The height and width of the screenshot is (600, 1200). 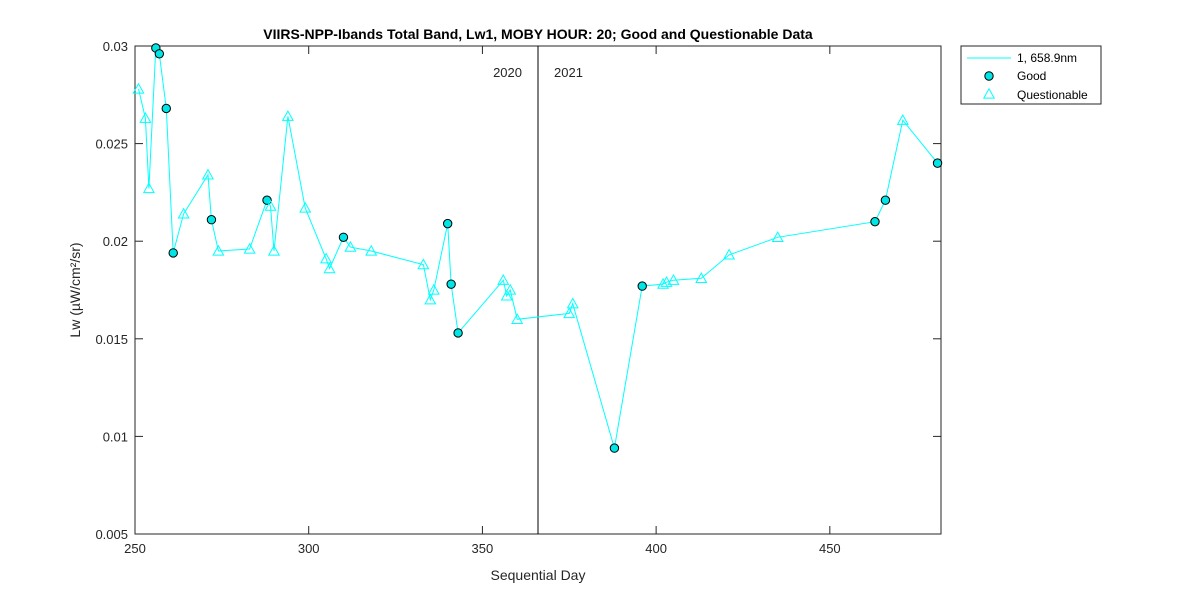 What do you see at coordinates (1052, 95) in the screenshot?
I see `legend-questionable-label: Questionable` at bounding box center [1052, 95].